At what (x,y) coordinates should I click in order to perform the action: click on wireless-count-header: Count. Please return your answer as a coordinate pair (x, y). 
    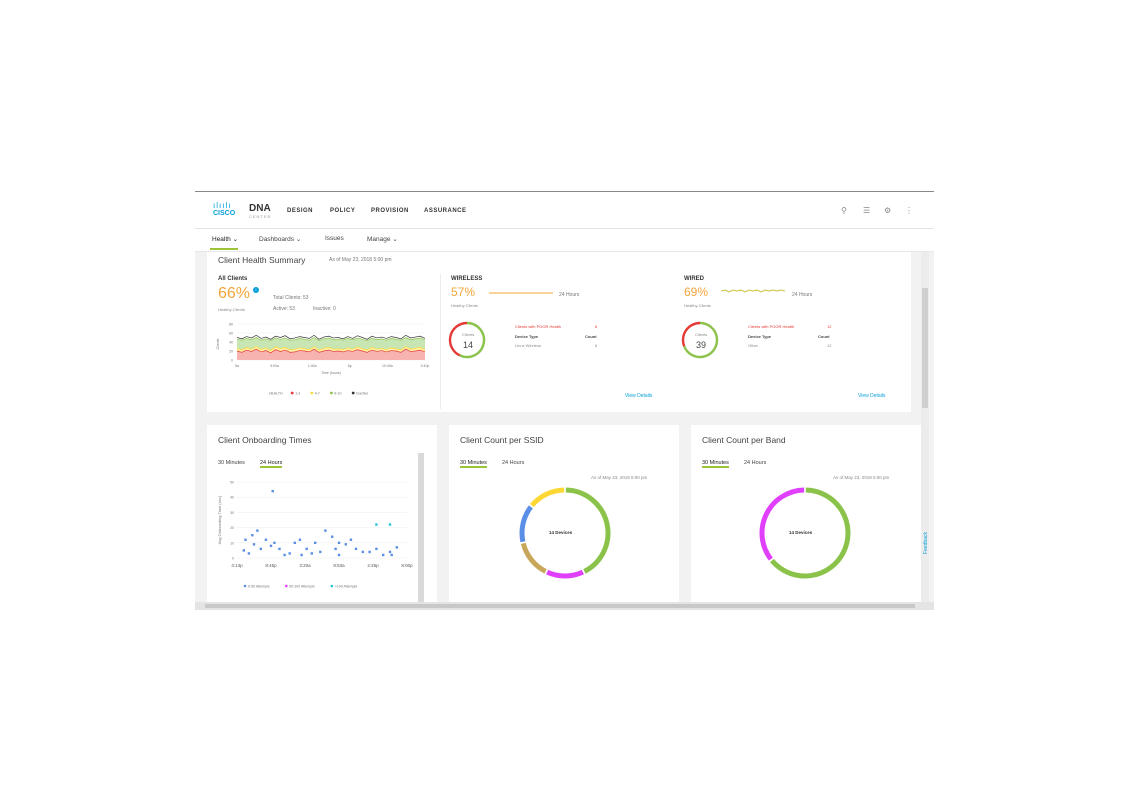
    Looking at the image, I should click on (591, 336).